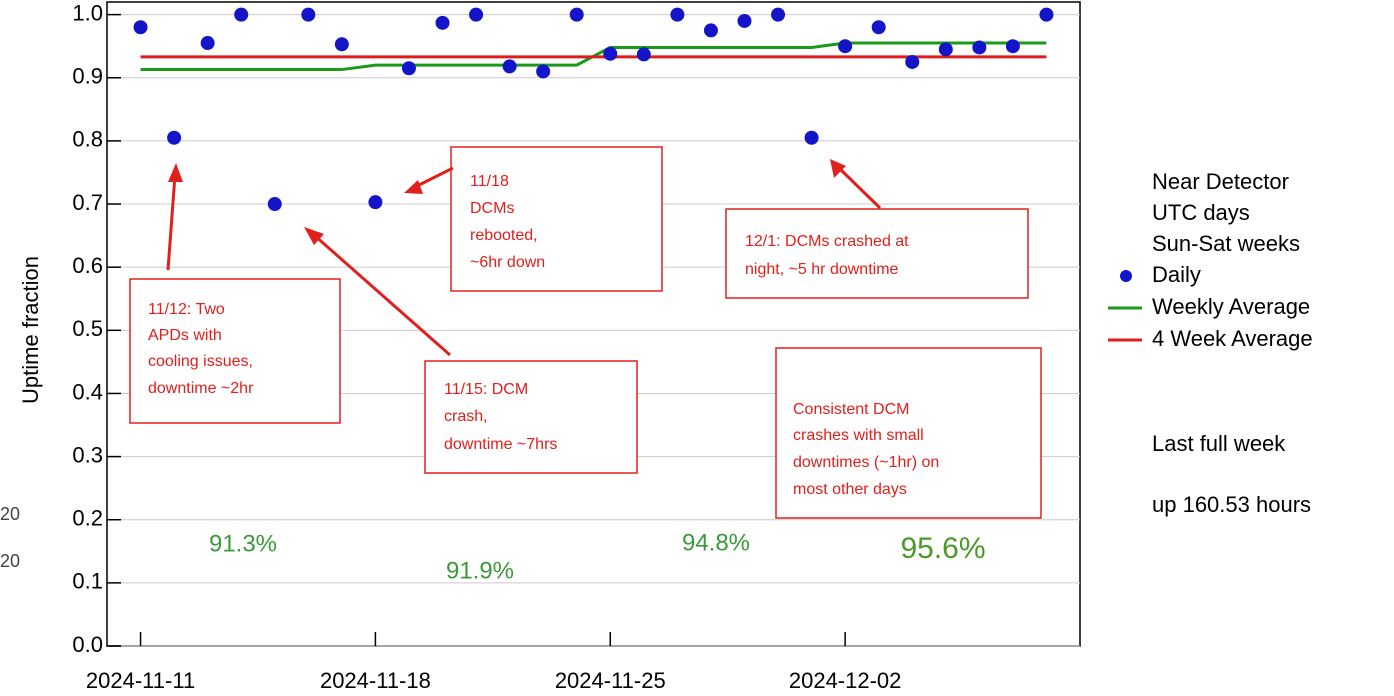 This screenshot has width=1394, height=696. What do you see at coordinates (492, 208) in the screenshot?
I see `annotation-text: DCMs` at bounding box center [492, 208].